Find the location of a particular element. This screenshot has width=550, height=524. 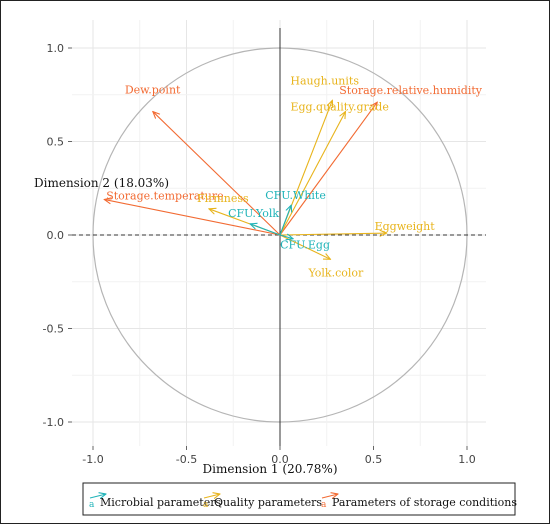

label-firmness: Firmness is located at coordinates (223, 198).